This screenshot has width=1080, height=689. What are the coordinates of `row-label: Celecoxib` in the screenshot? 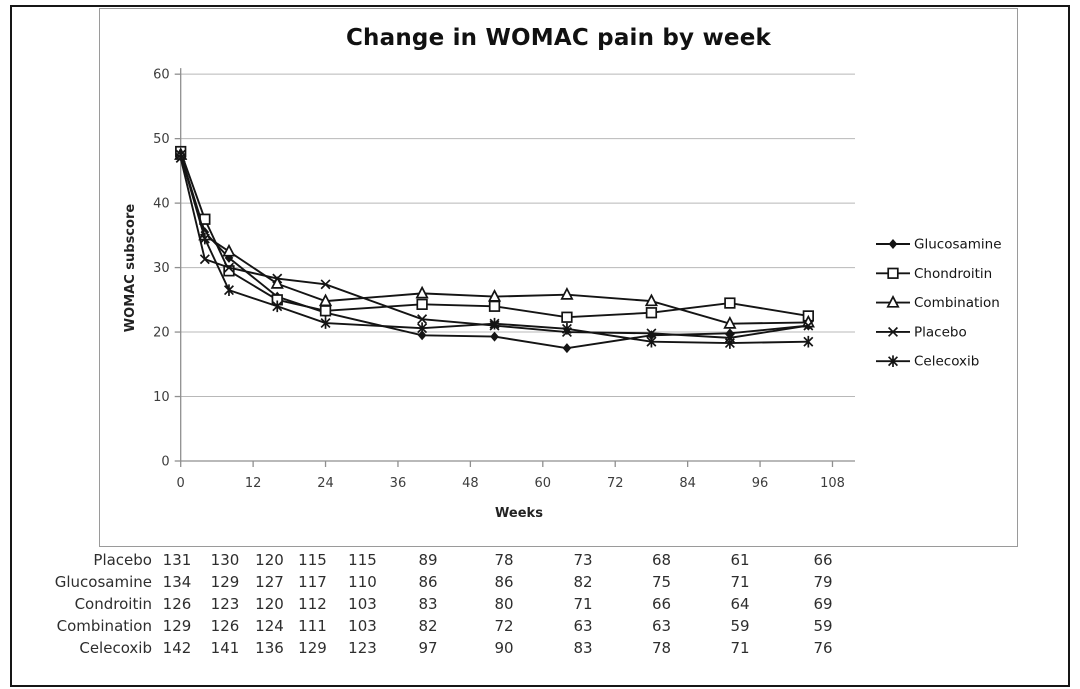 It's located at (115, 648).